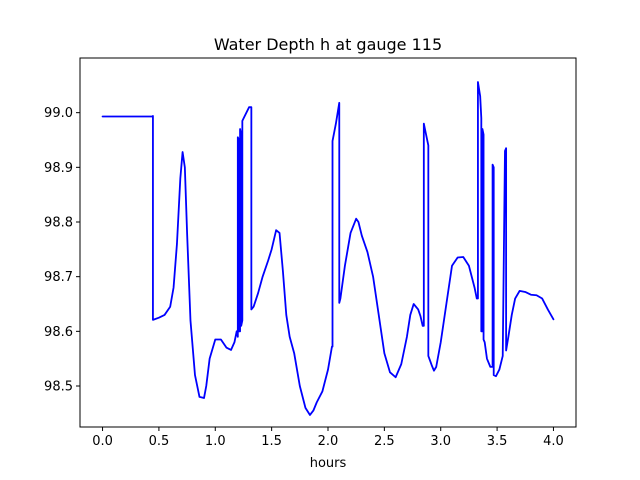  What do you see at coordinates (102, 441) in the screenshot?
I see `x-tick-label: 0.0` at bounding box center [102, 441].